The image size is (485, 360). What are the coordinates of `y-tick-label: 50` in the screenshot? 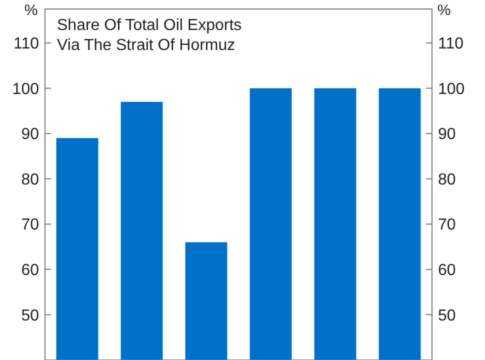 It's located at (30, 315).